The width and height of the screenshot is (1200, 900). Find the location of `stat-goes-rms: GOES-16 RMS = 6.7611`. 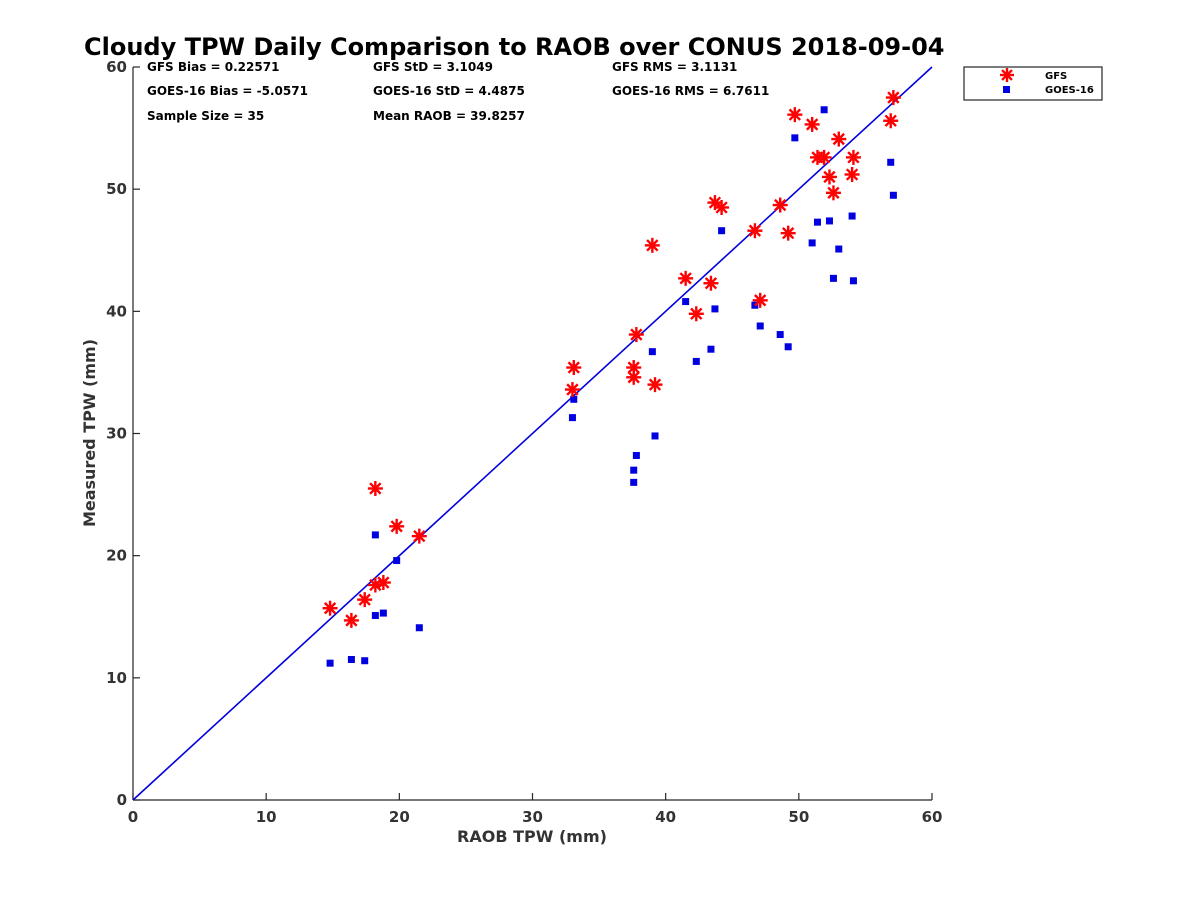

stat-goes-rms: GOES-16 RMS = 6.7611 is located at coordinates (690, 91).